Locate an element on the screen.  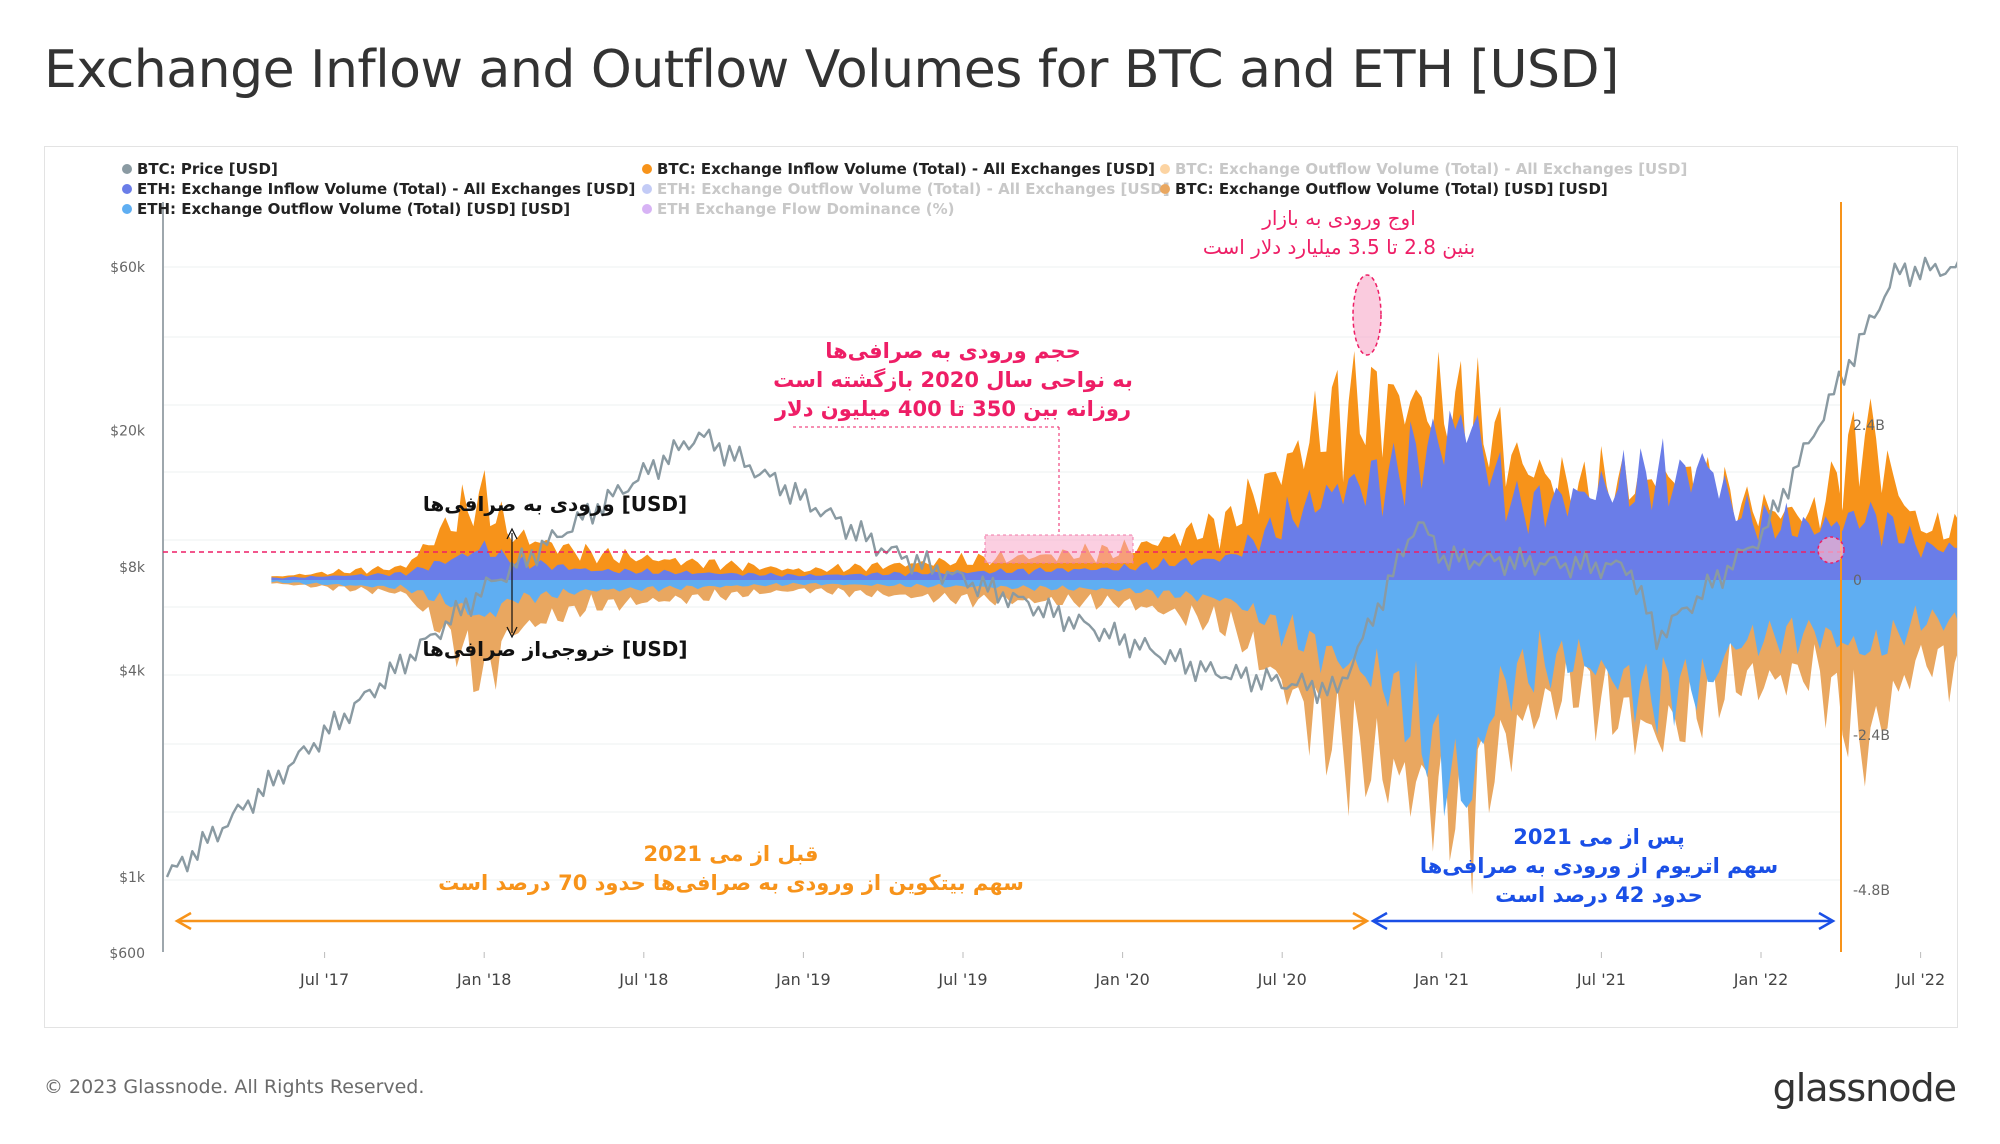
y-right-tick-label: 0 is located at coordinates (1857, 581).